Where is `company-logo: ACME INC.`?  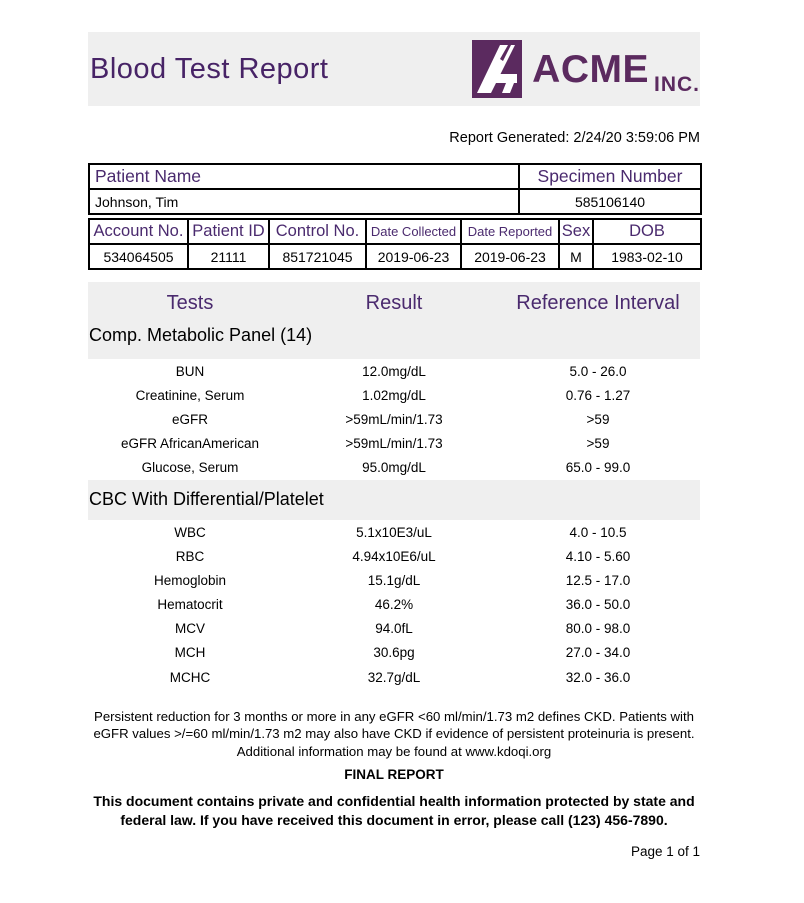
company-logo: ACME INC. is located at coordinates (586, 69).